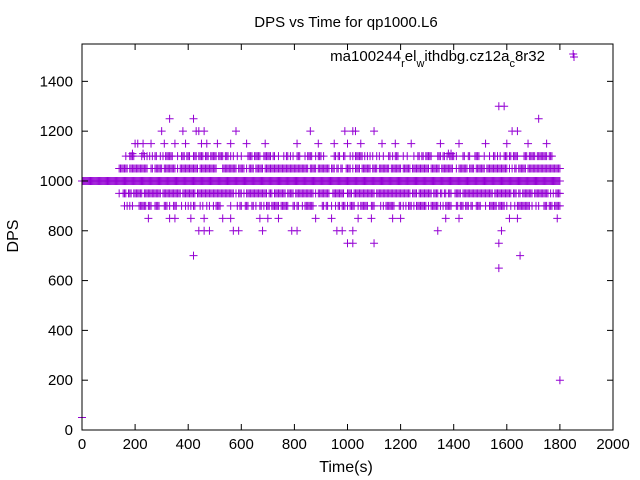  I want to click on x-tick-label: 0, so click(82, 444).